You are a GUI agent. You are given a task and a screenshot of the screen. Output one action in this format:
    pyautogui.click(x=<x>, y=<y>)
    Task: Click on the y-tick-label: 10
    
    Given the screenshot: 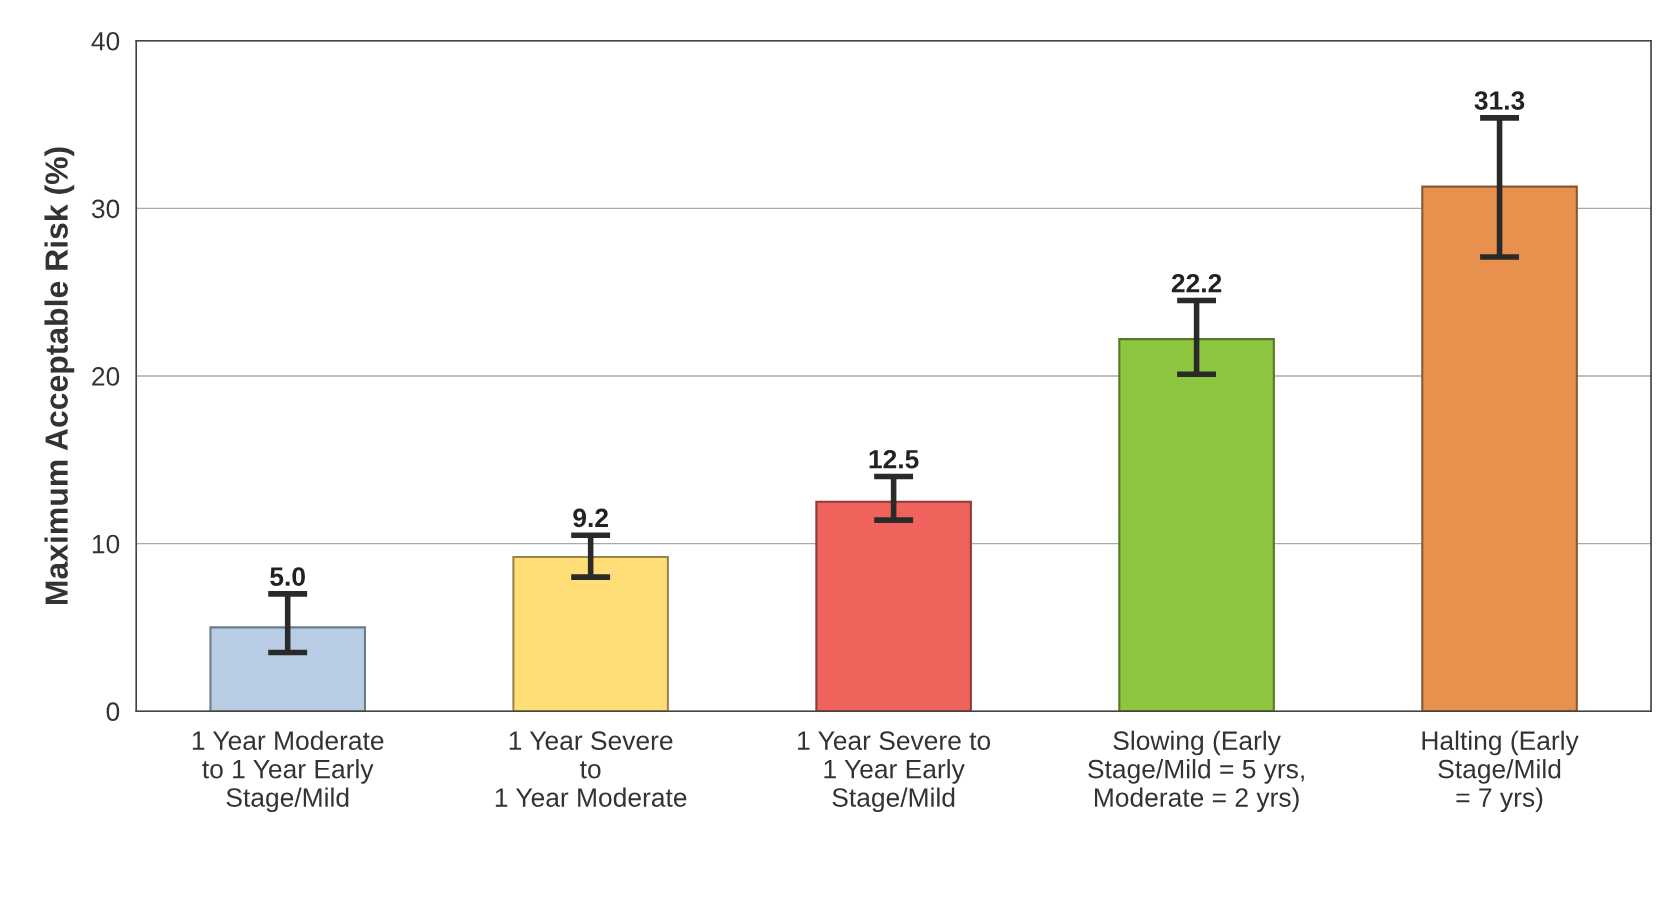 What is the action you would take?
    pyautogui.click(x=106, y=544)
    